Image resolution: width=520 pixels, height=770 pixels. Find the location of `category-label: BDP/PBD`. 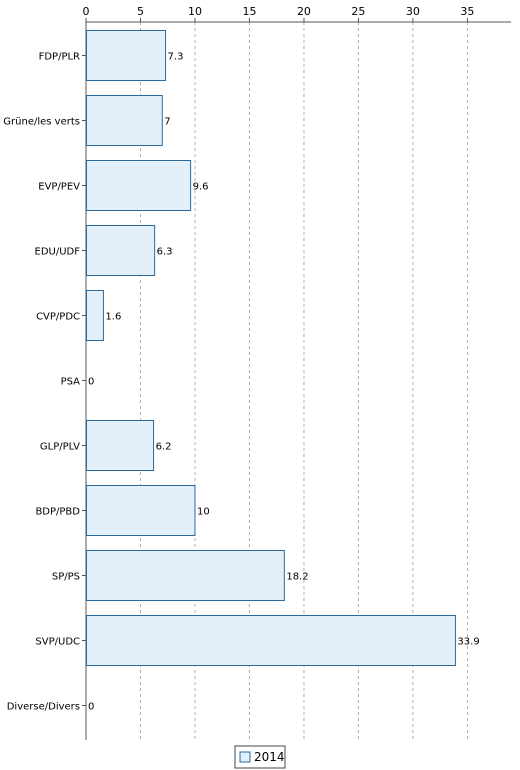

category-label: BDP/PBD is located at coordinates (57, 512).